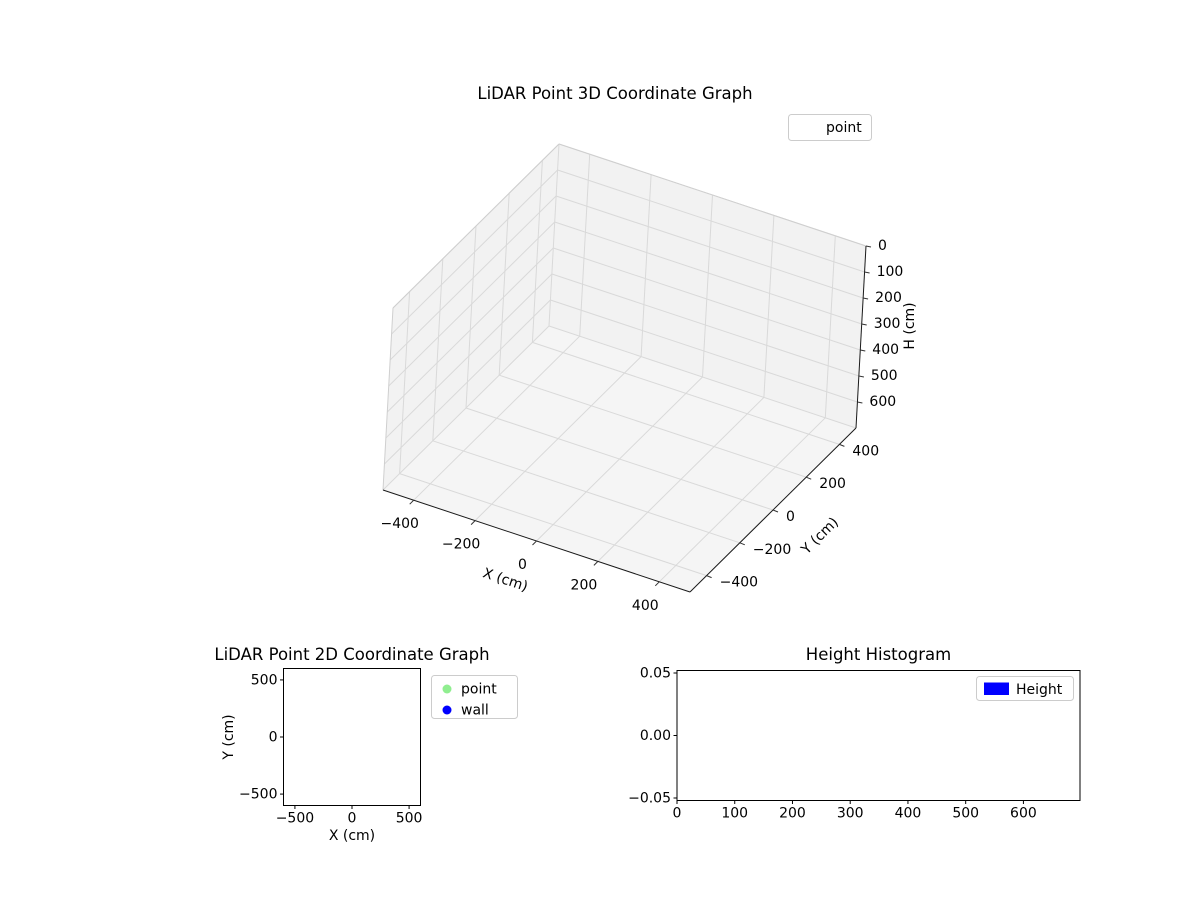 This screenshot has height=900, width=1200. I want to click on tick-label-y: 0.05, so click(655, 674).